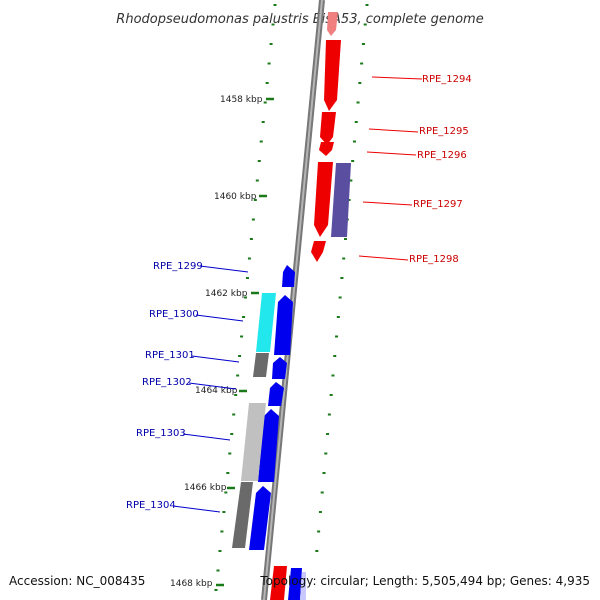  I want to click on gene-label-rpe-1298: RPE_1298, so click(434, 259).